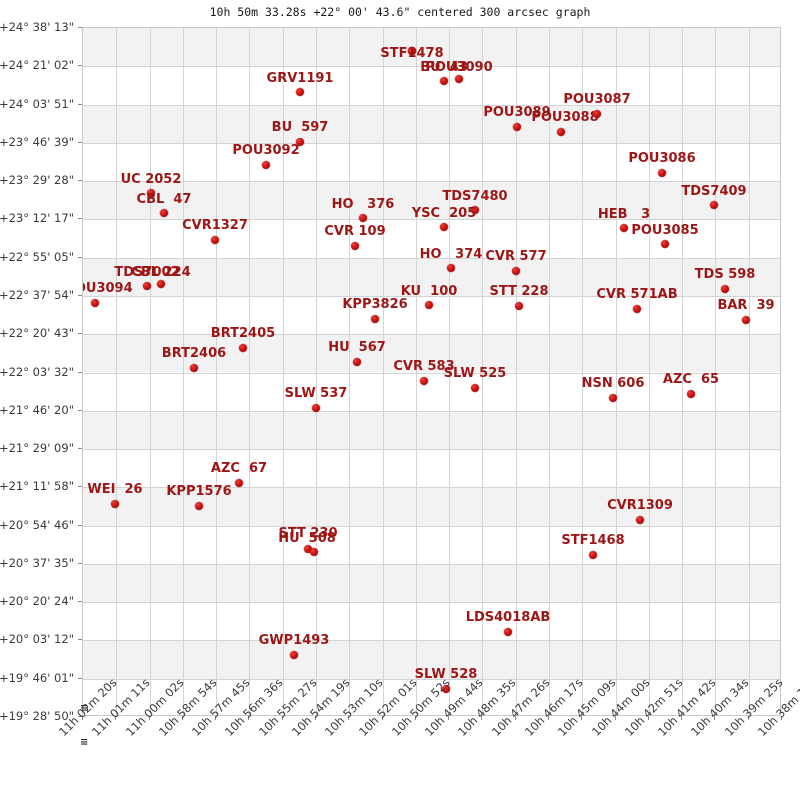  I want to click on star-label: HU 508, so click(307, 538).